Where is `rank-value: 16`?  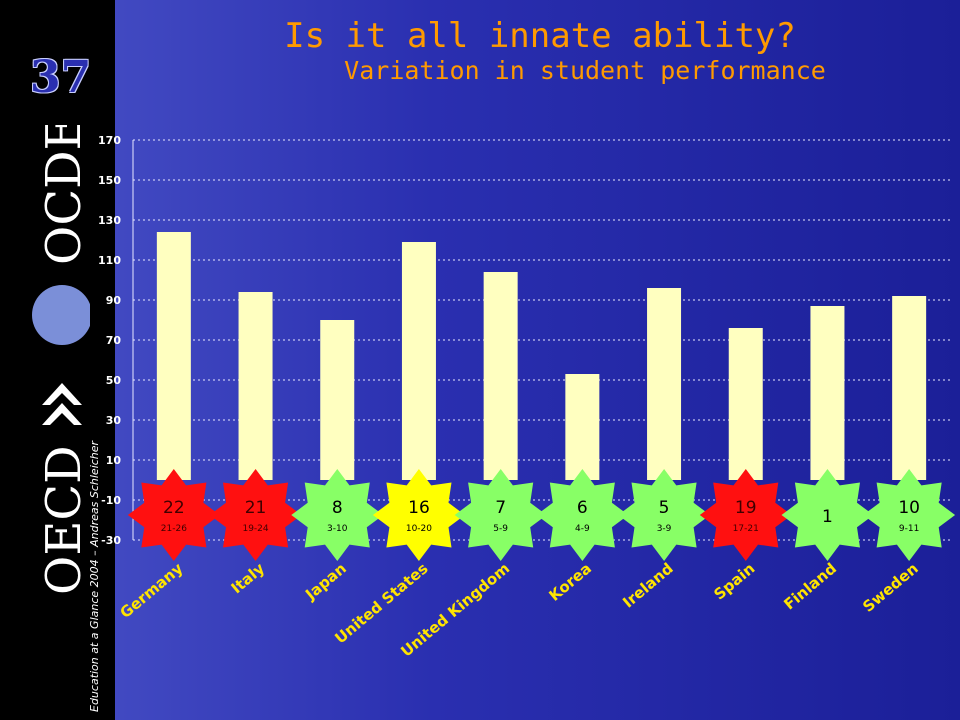 rank-value: 16 is located at coordinates (419, 508).